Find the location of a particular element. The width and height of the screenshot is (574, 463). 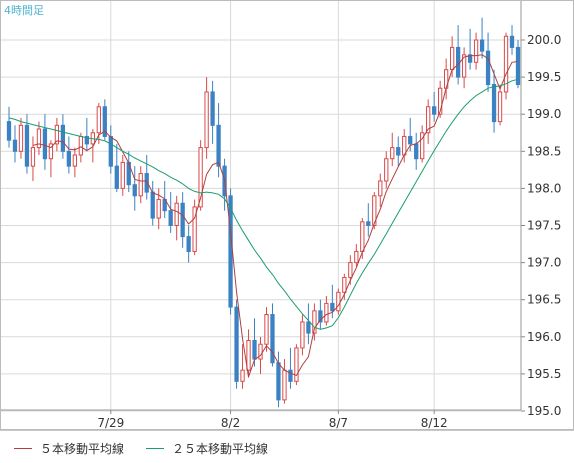

legend-item-ma5: ５本移動平均線 is located at coordinates (69, 448).